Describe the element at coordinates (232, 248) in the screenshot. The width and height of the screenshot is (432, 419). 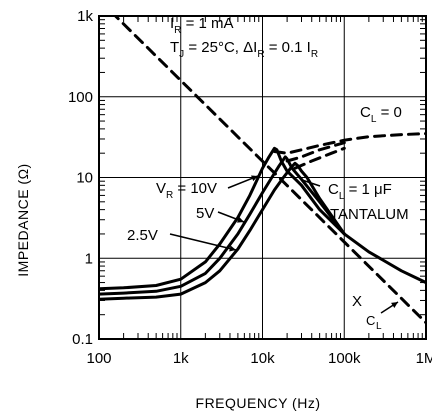
I see `v25-pointer-head` at that location.